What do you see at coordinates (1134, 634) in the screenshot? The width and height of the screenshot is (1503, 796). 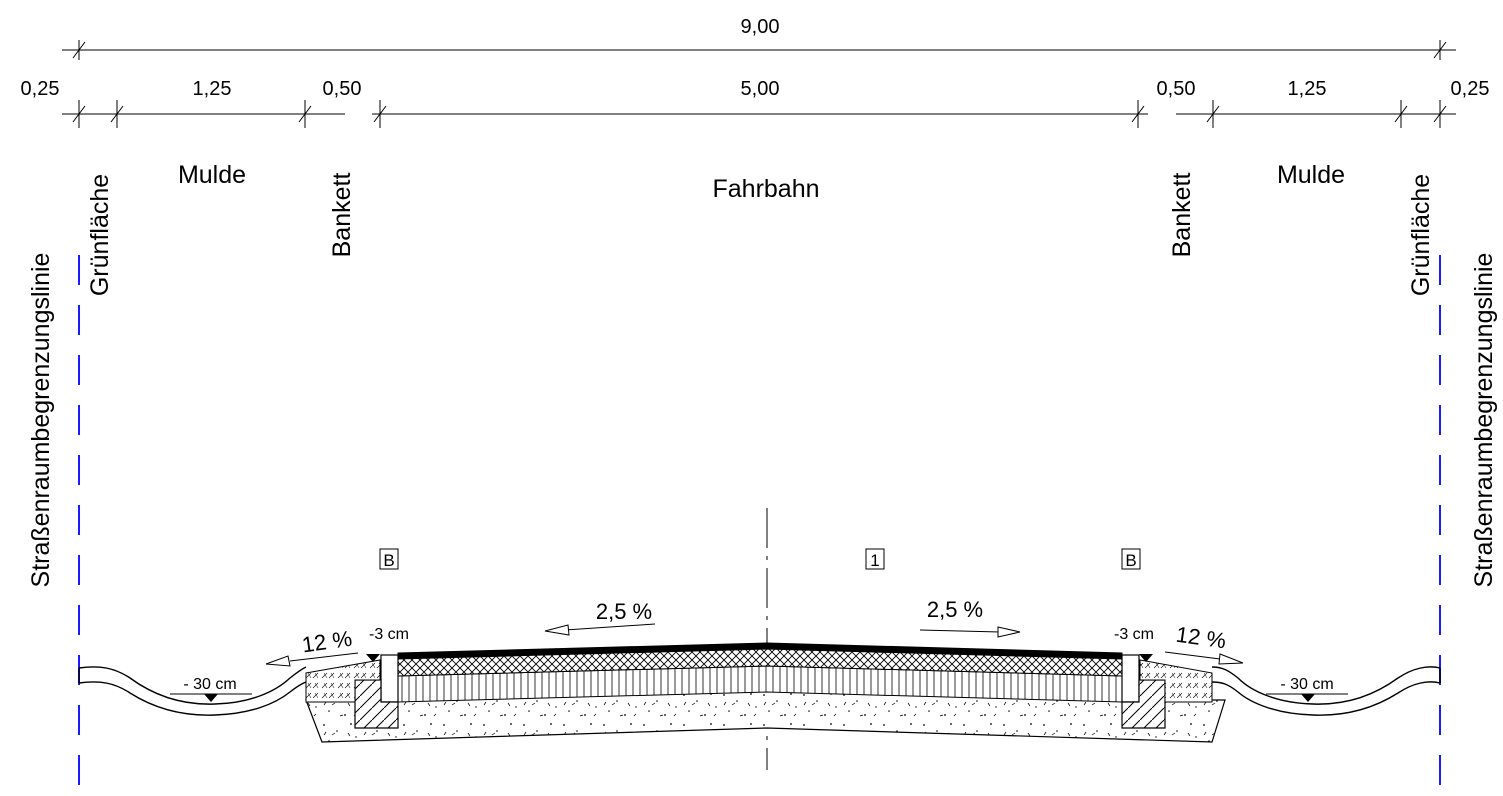 I see `right-edge-drop: -3 cm` at bounding box center [1134, 634].